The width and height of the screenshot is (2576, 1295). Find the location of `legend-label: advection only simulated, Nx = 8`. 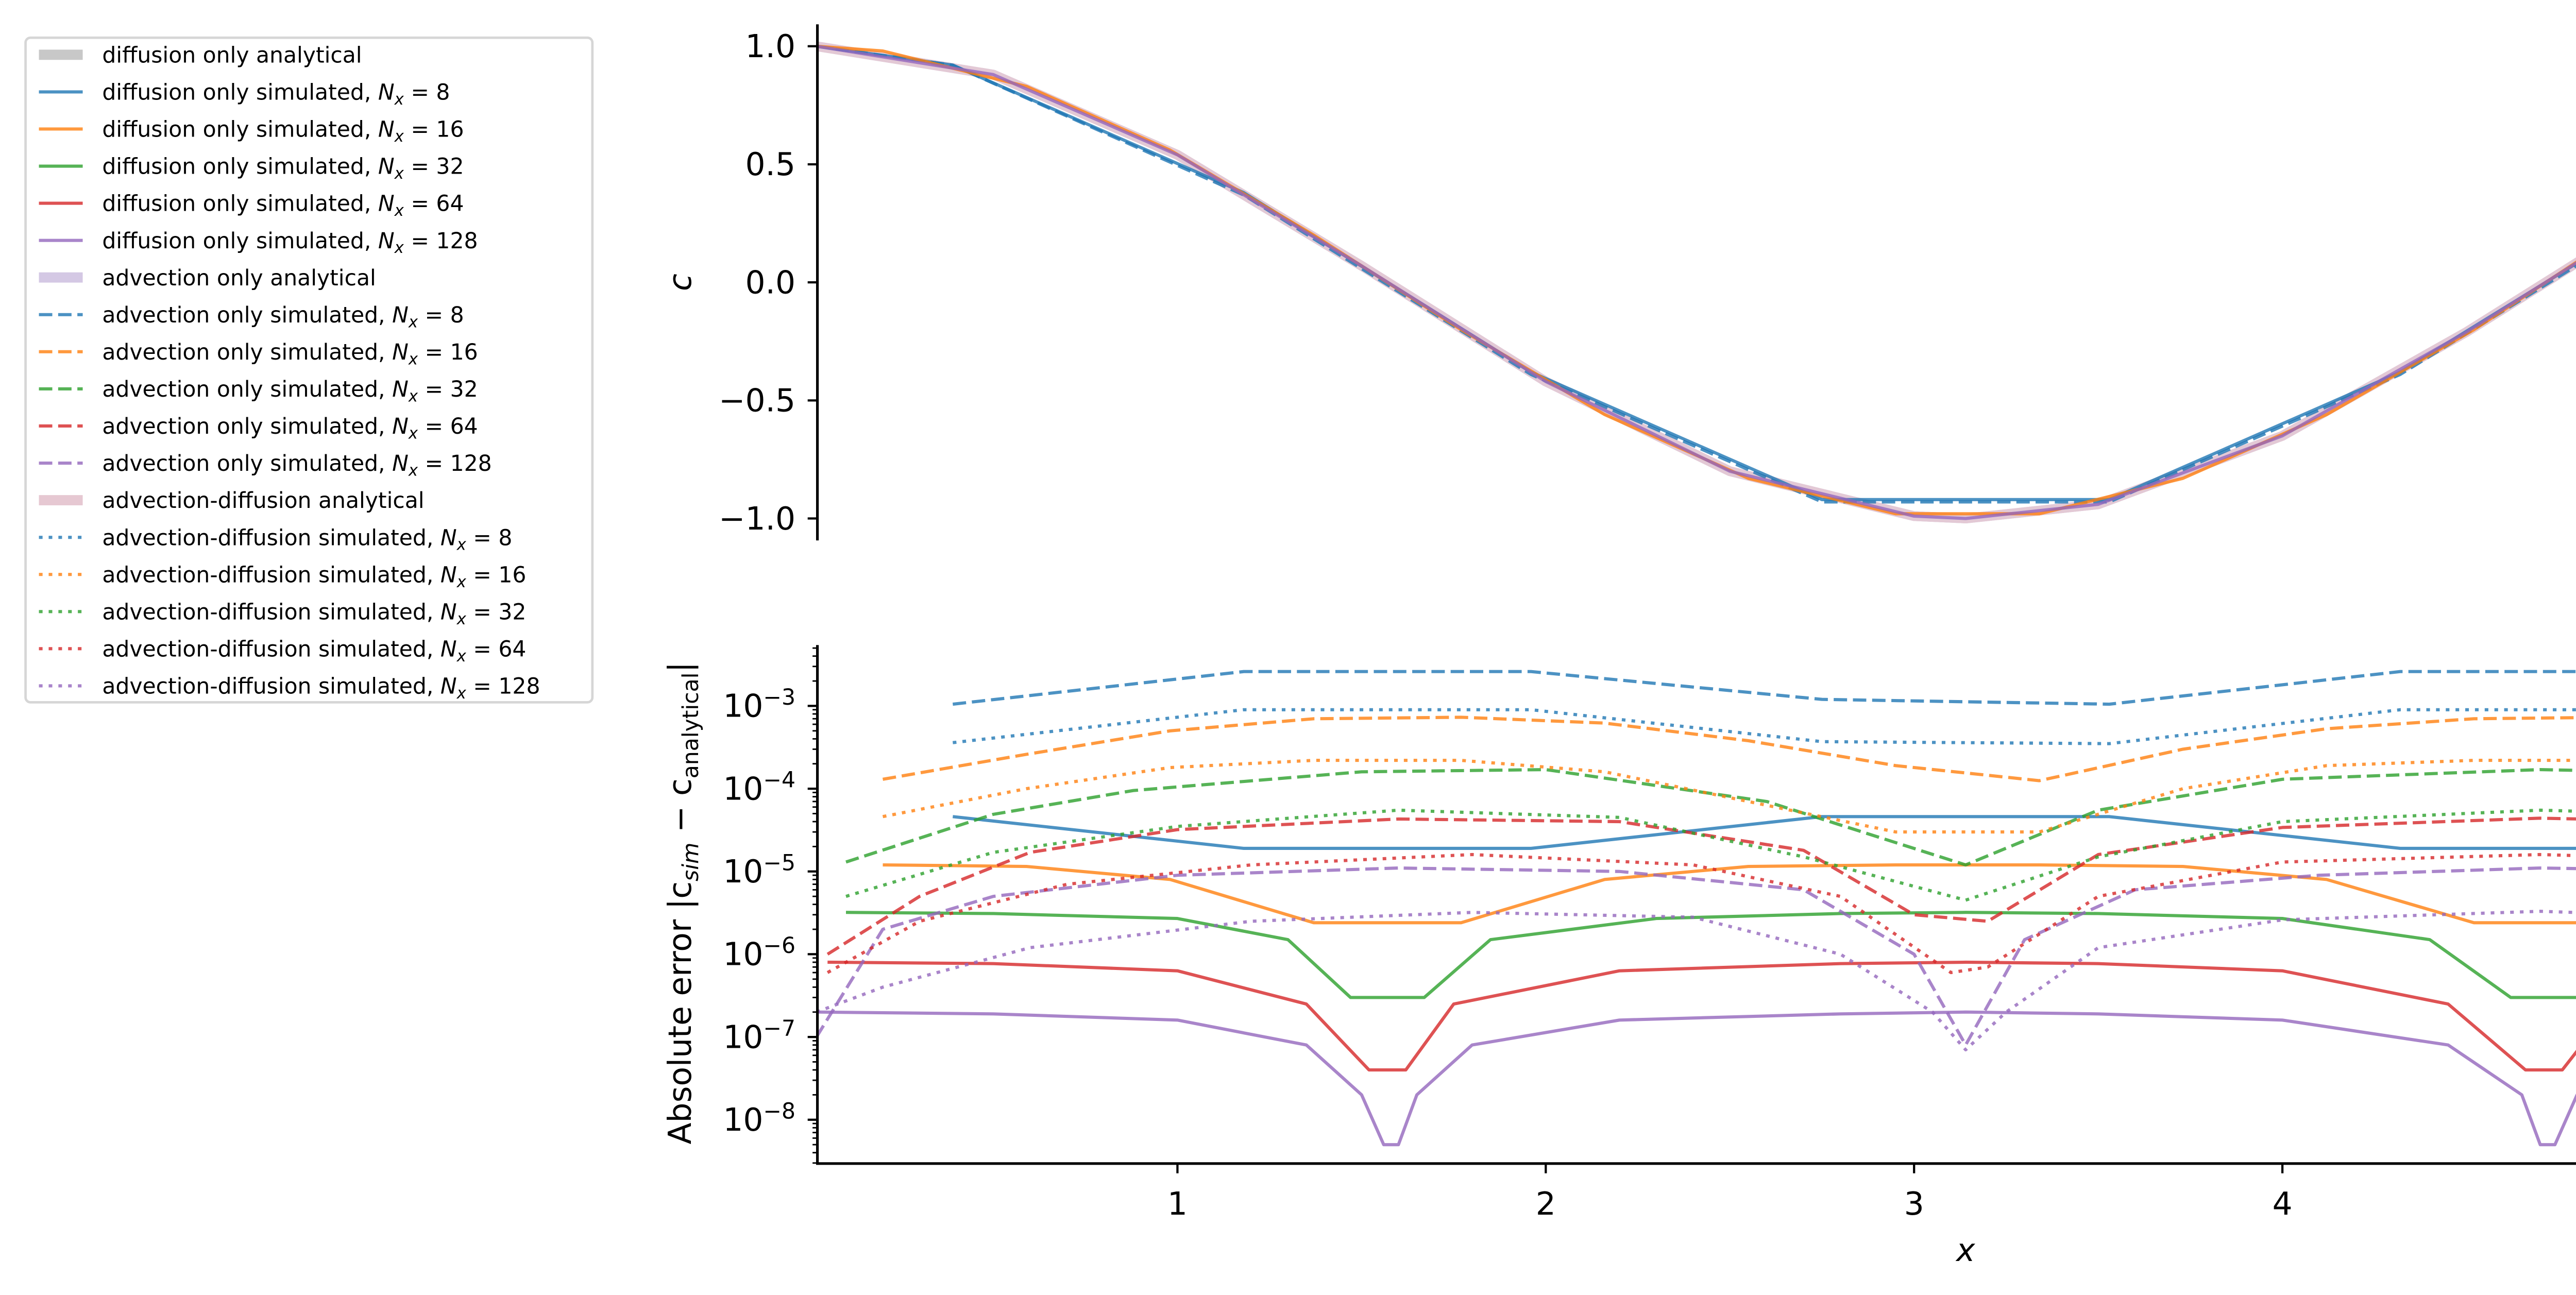

legend-label: advection only simulated, Nx = 8 is located at coordinates (283, 317).